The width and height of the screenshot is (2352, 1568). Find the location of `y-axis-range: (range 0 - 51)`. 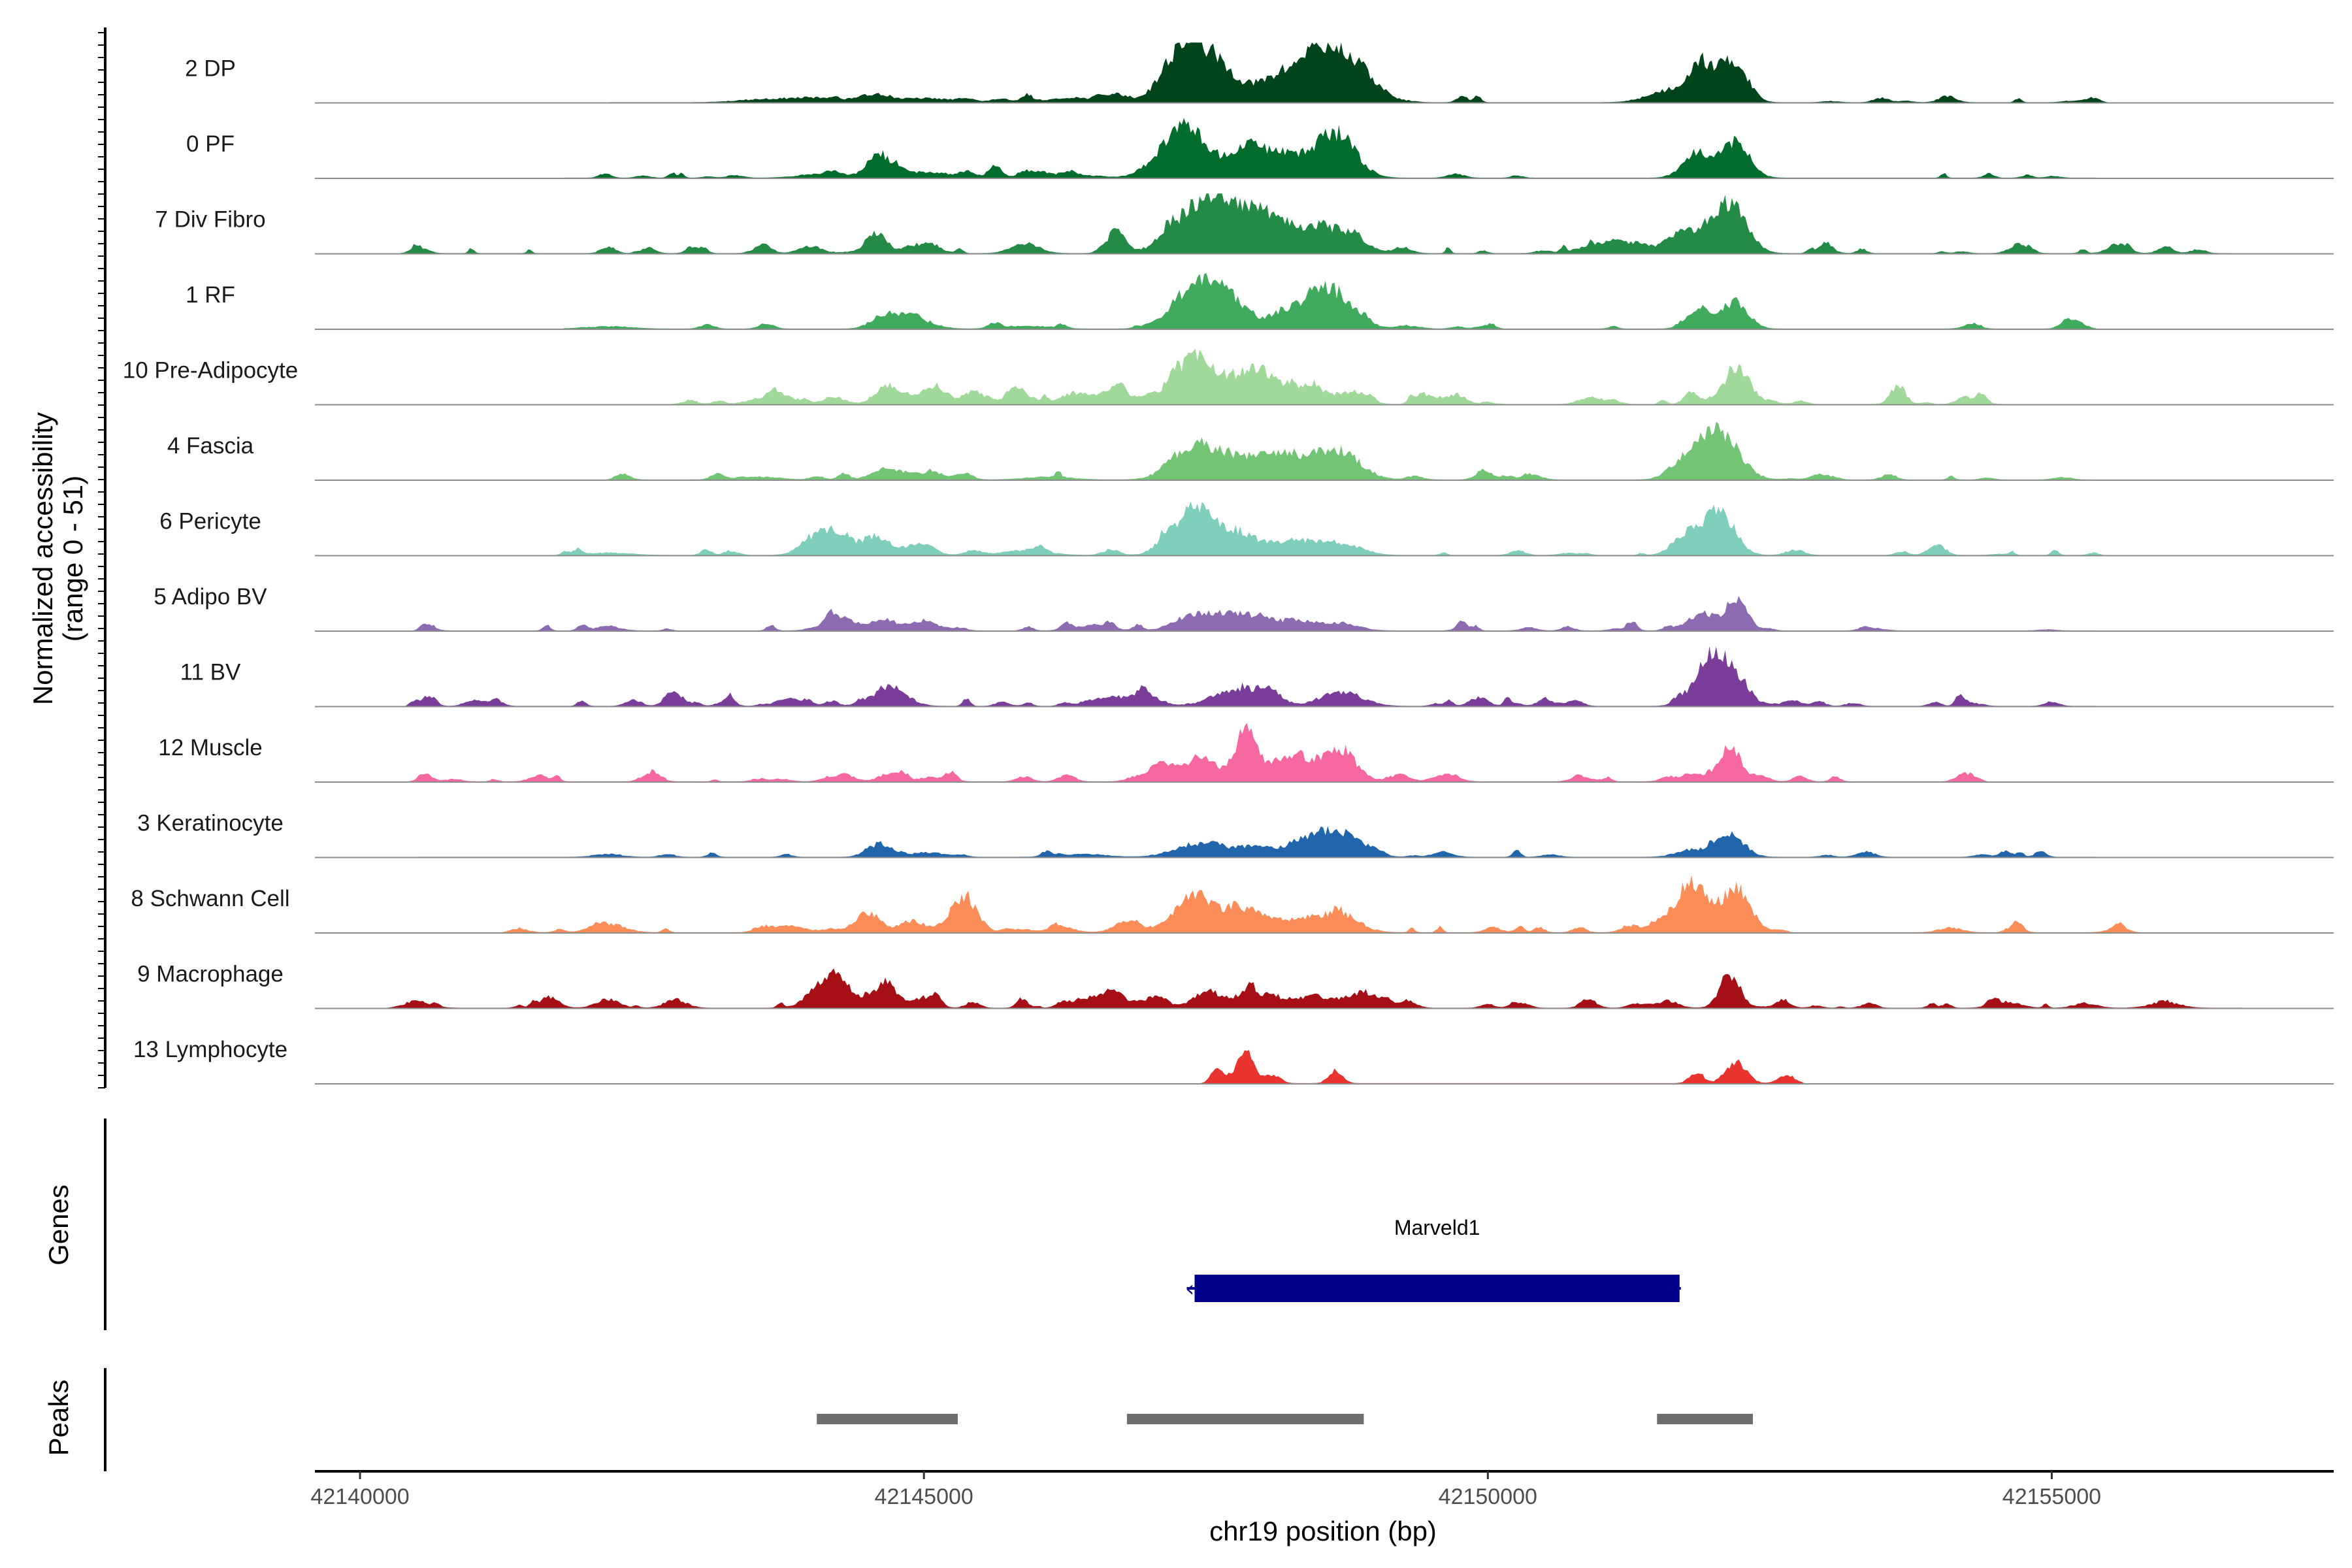

y-axis-range: (range 0 - 51) is located at coordinates (72, 559).